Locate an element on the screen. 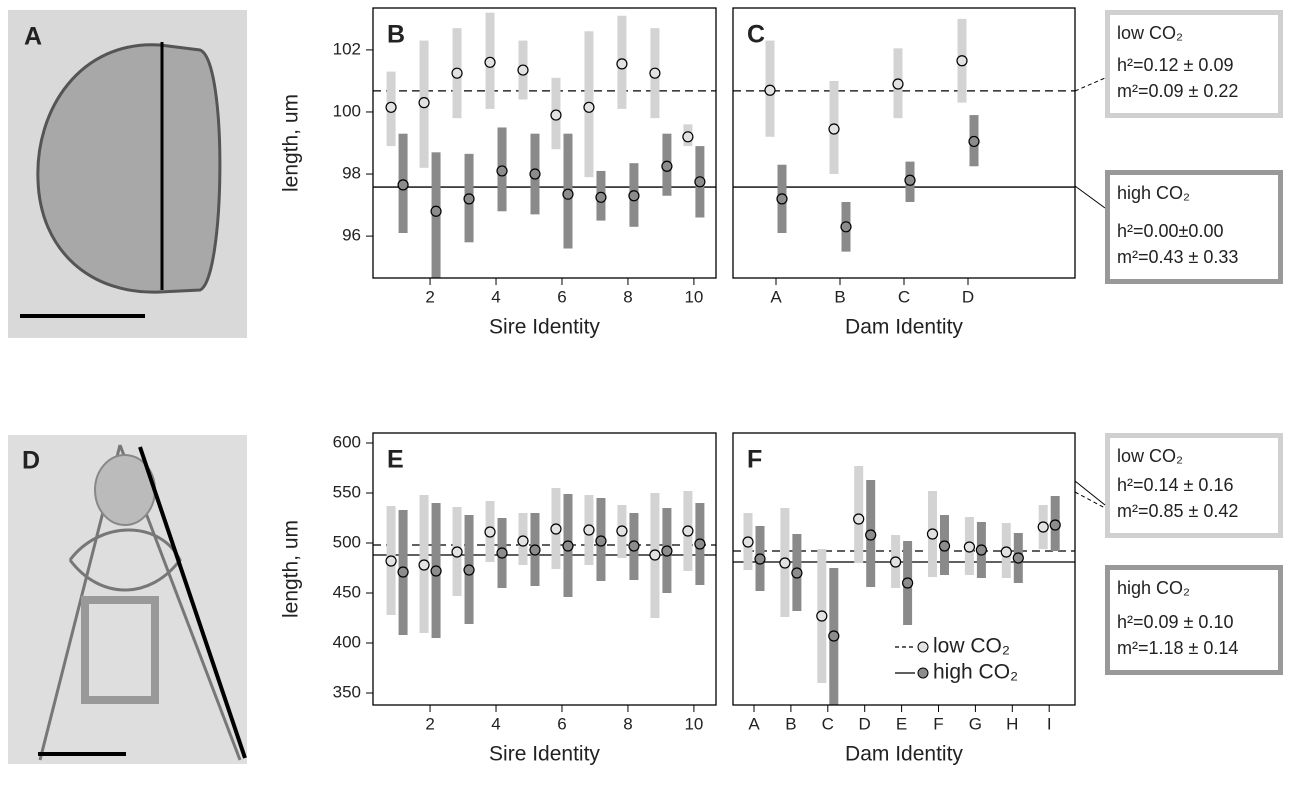  panel-letter: F is located at coordinates (754, 460).